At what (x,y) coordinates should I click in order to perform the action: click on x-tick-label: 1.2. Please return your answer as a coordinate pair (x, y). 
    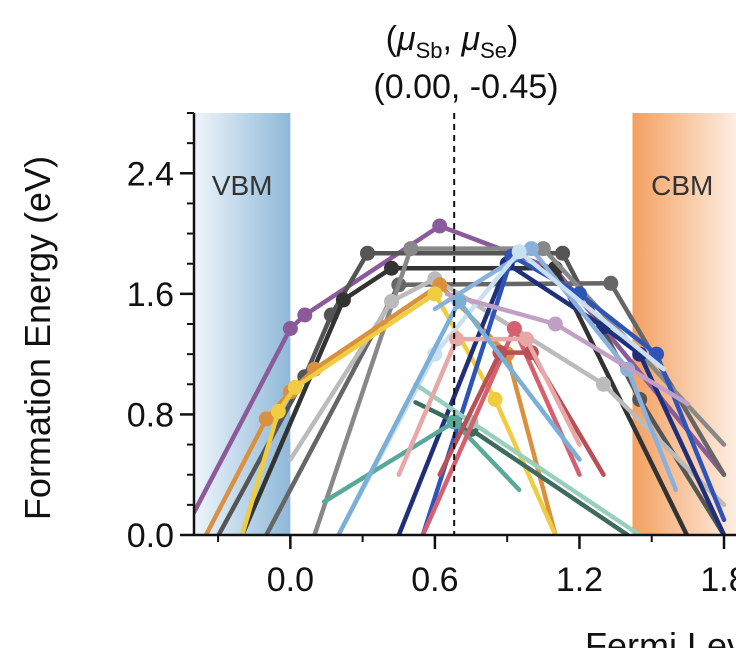
    Looking at the image, I should click on (579, 580).